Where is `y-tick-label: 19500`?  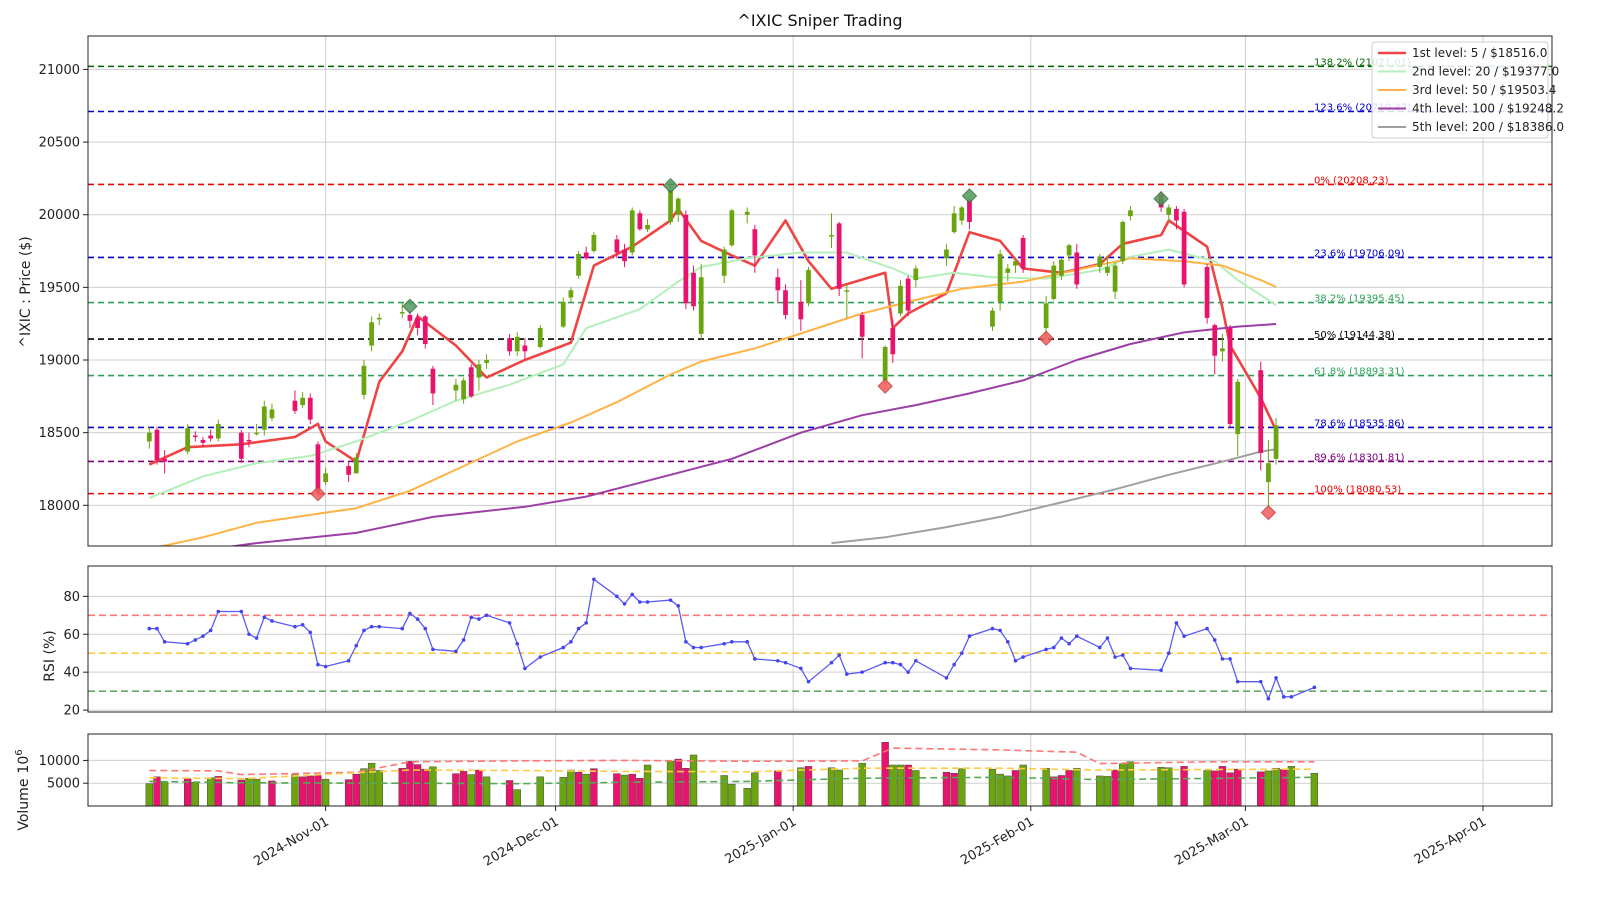 y-tick-label: 19500 is located at coordinates (59, 288).